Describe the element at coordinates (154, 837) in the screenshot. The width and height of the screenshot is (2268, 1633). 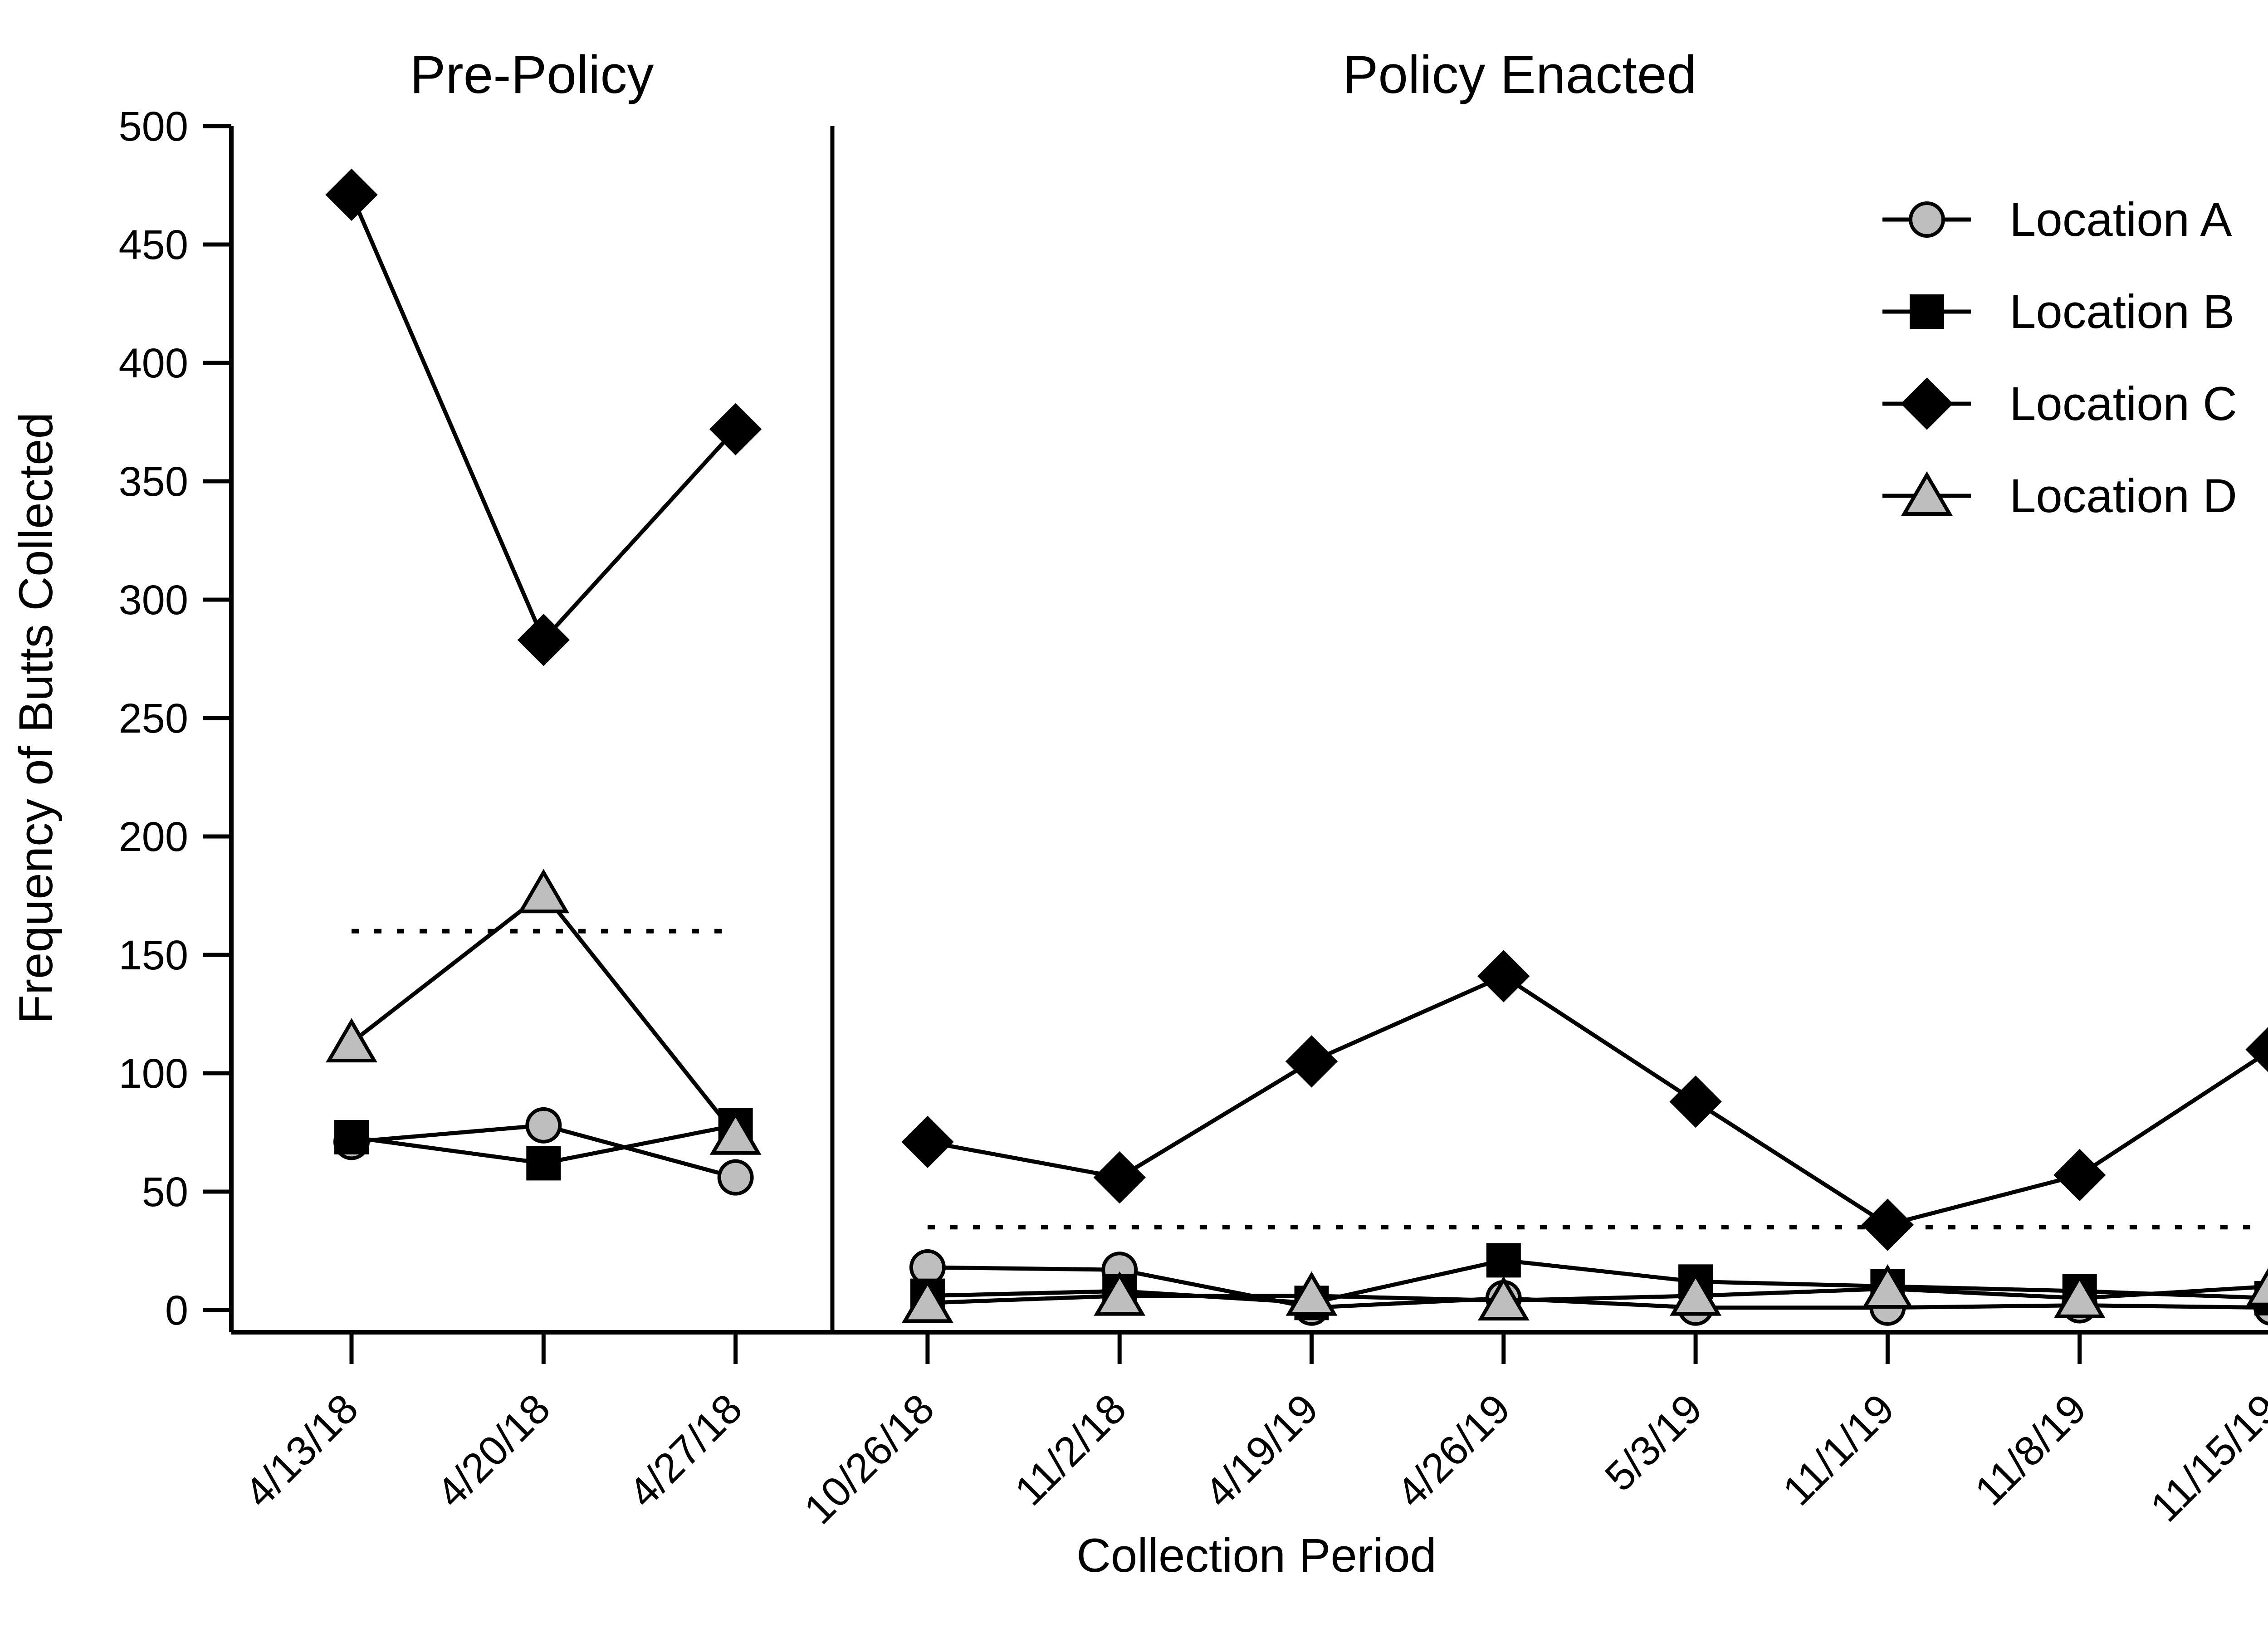
I see `y-tick-label: 200` at that location.